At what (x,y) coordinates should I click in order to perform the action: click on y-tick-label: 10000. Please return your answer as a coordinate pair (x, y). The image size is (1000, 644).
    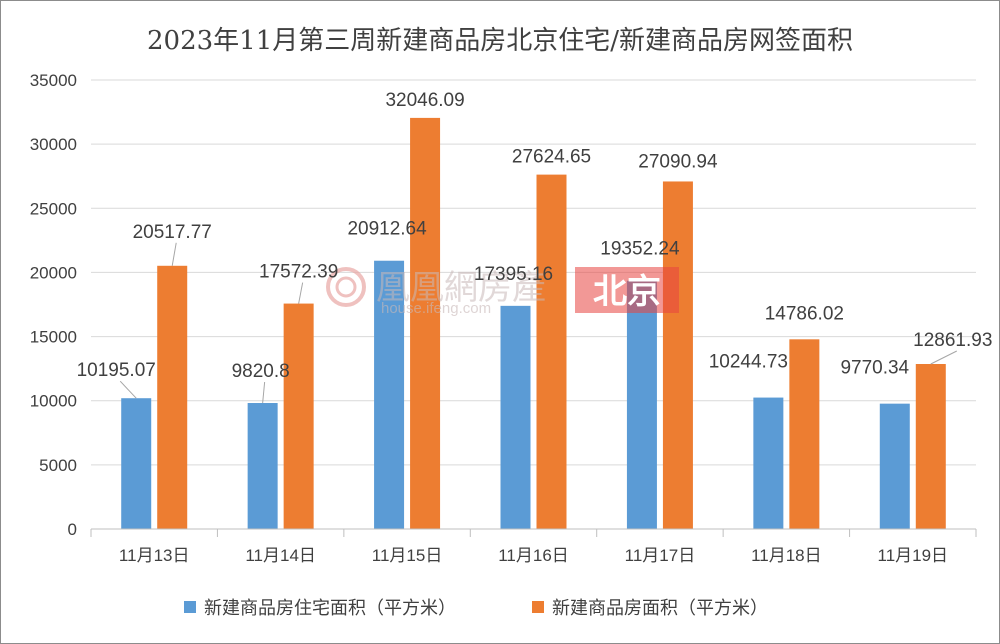
    Looking at the image, I should click on (53, 401).